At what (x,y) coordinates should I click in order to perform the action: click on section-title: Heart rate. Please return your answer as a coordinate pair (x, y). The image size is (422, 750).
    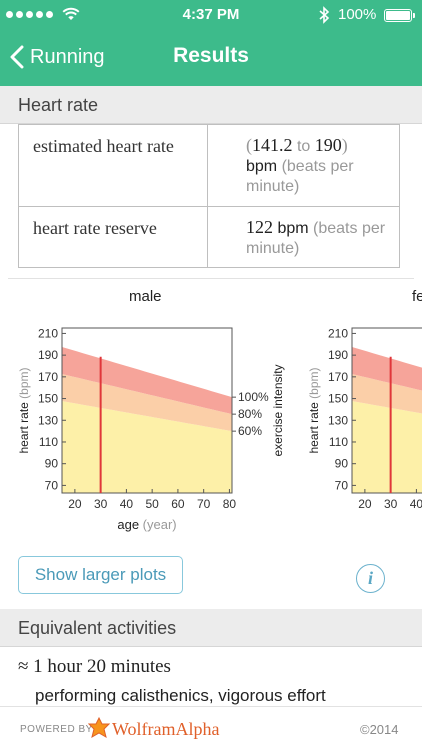
    Looking at the image, I should click on (58, 105).